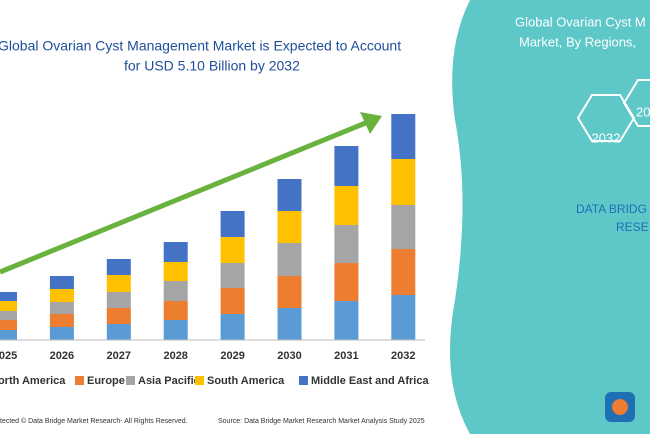  I want to click on x-tick-label: 2032, so click(403, 356).